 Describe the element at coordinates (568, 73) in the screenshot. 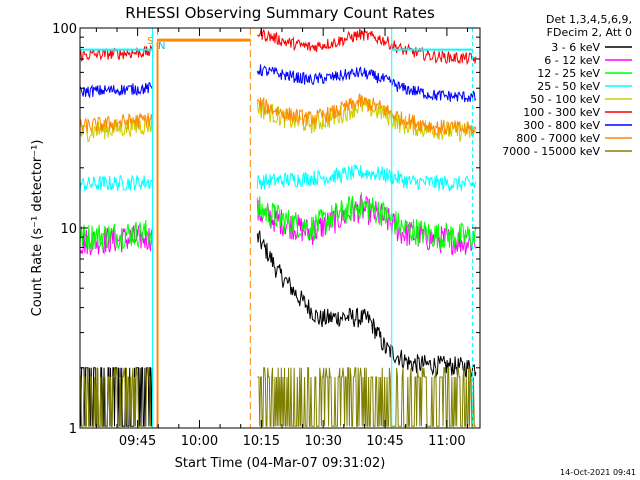

I see `legend-entry-label: 12 - 25 keV` at that location.